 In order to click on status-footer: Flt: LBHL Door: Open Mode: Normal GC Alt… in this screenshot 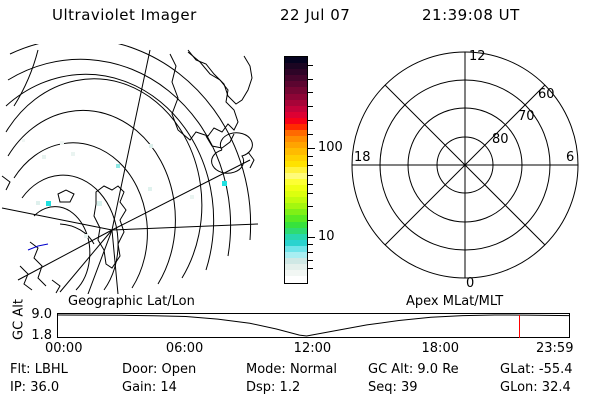, I will do `click(300, 381)`.